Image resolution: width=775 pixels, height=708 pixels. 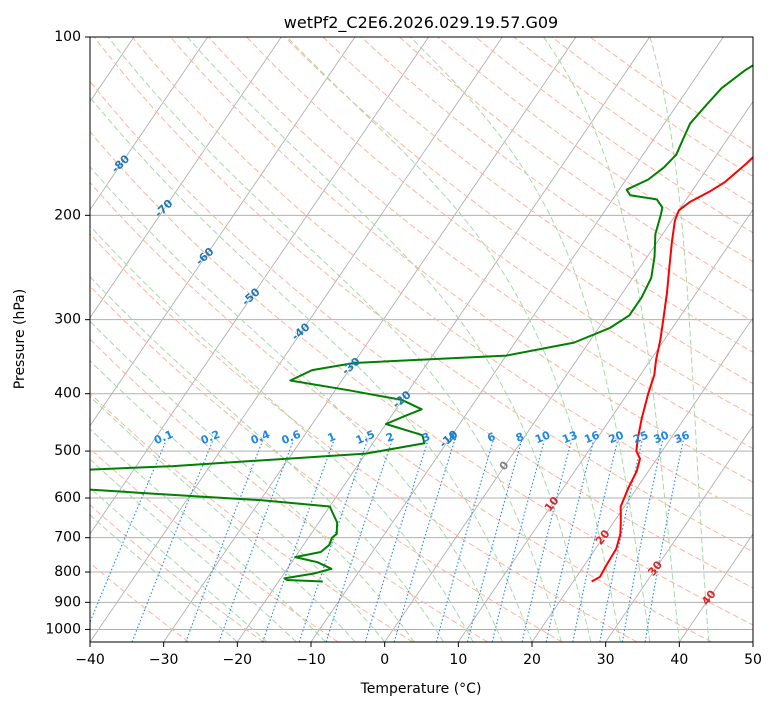 I want to click on y-tick-label: 400, so click(x=67, y=394).